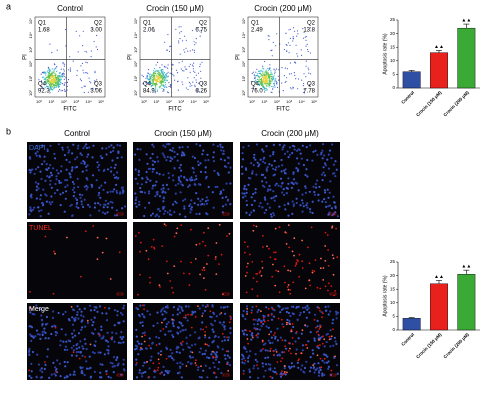 The width and height of the screenshot is (500, 405). Describe the element at coordinates (333, 294) in the screenshot. I see `scale-bar` at that location.